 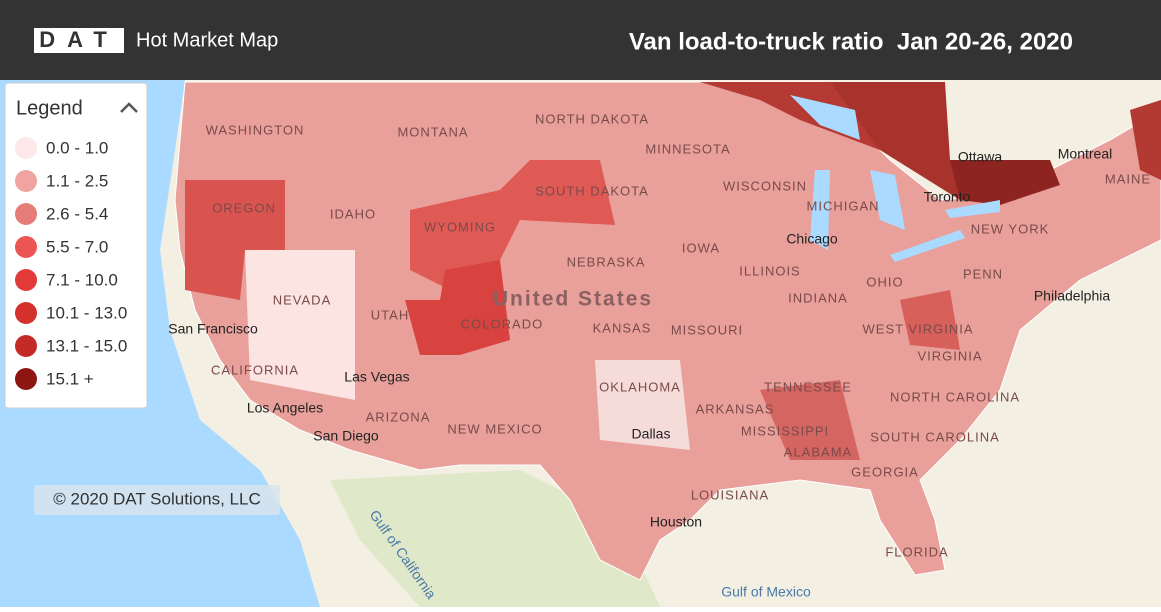 What do you see at coordinates (1085, 154) in the screenshot?
I see `city-label: Montreal` at bounding box center [1085, 154].